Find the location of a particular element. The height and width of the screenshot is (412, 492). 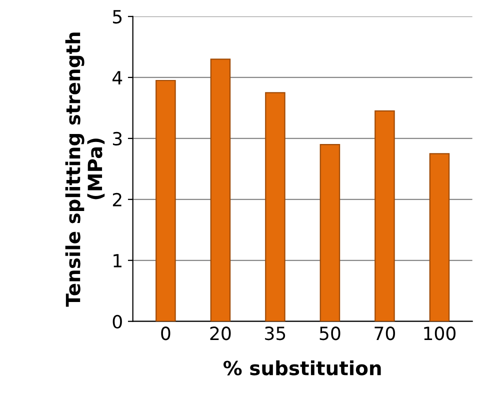

y-tick-label: 2 is located at coordinates (117, 199).